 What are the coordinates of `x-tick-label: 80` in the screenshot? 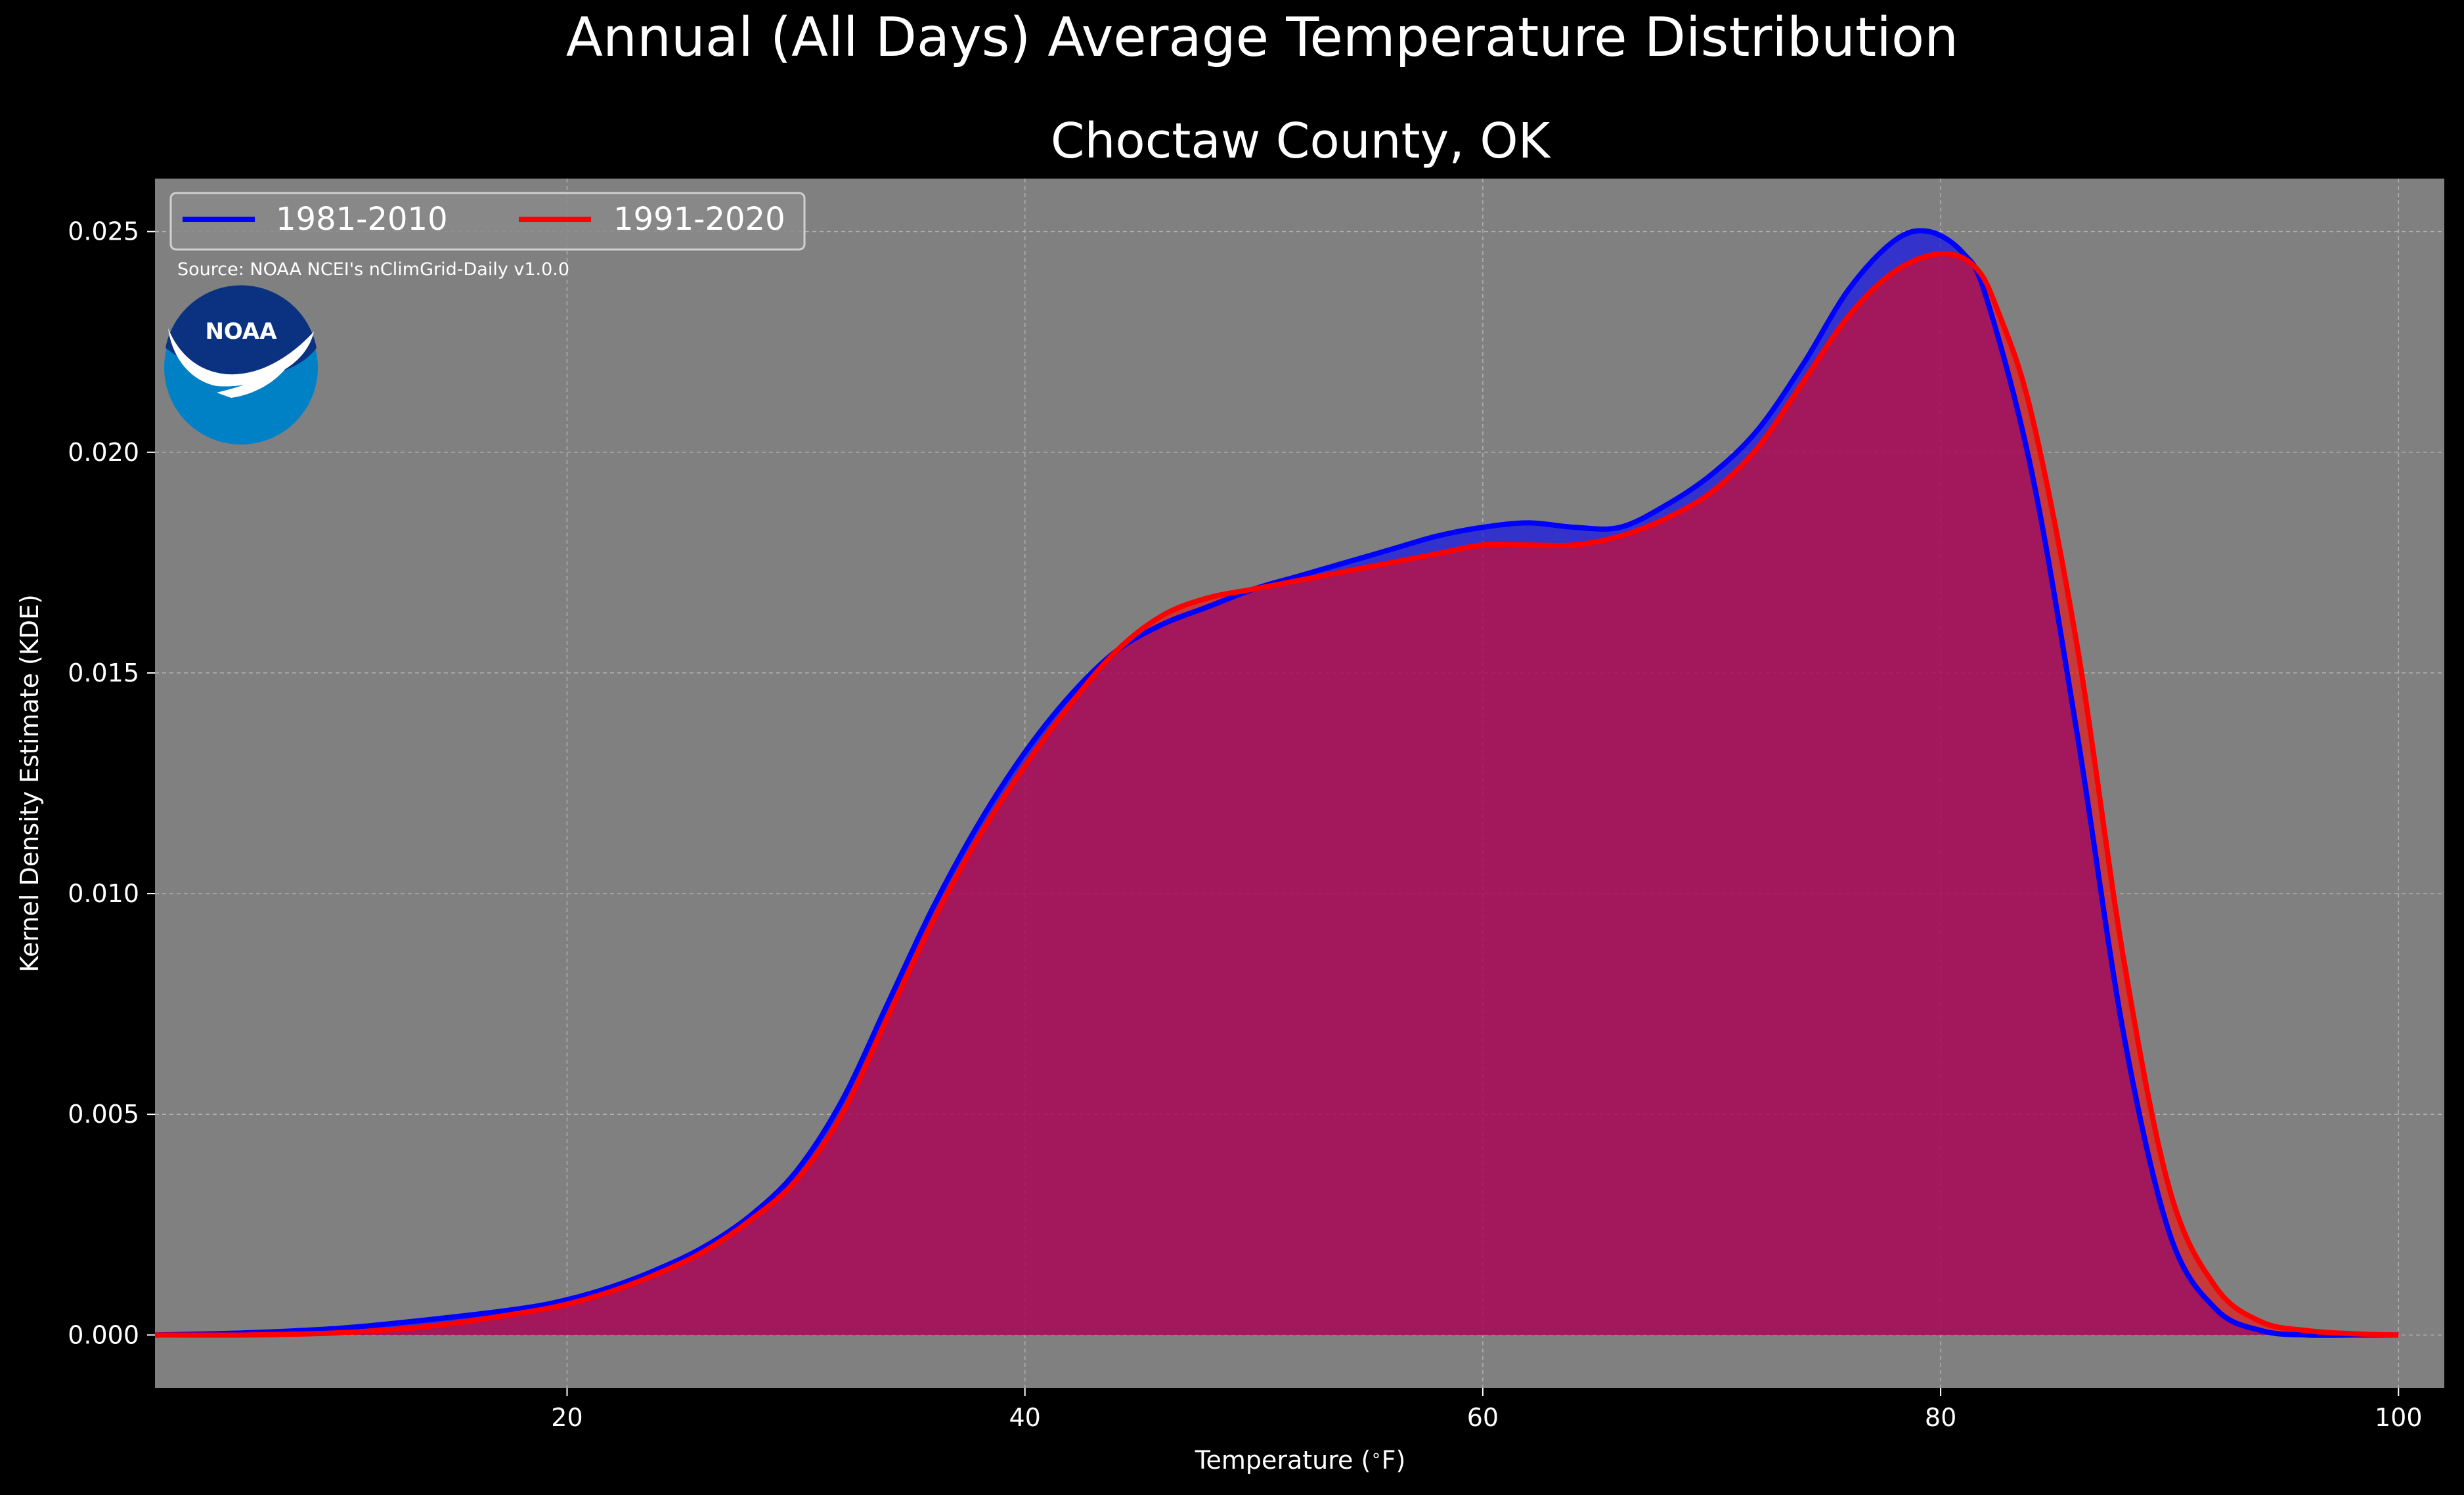 It's located at (1940, 1417).